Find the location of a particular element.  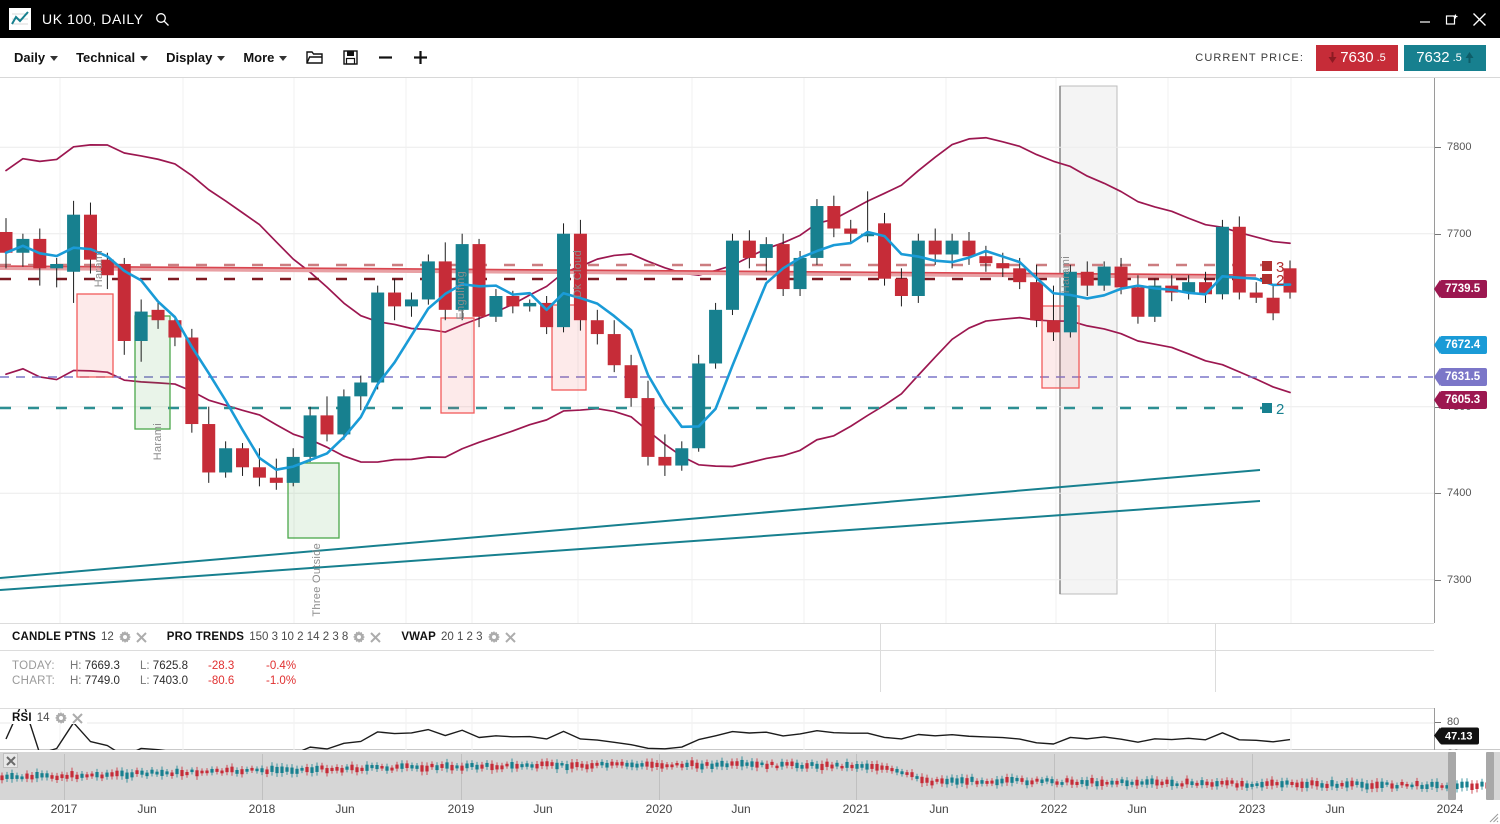

up-arrow-icon is located at coordinates (1469, 57).